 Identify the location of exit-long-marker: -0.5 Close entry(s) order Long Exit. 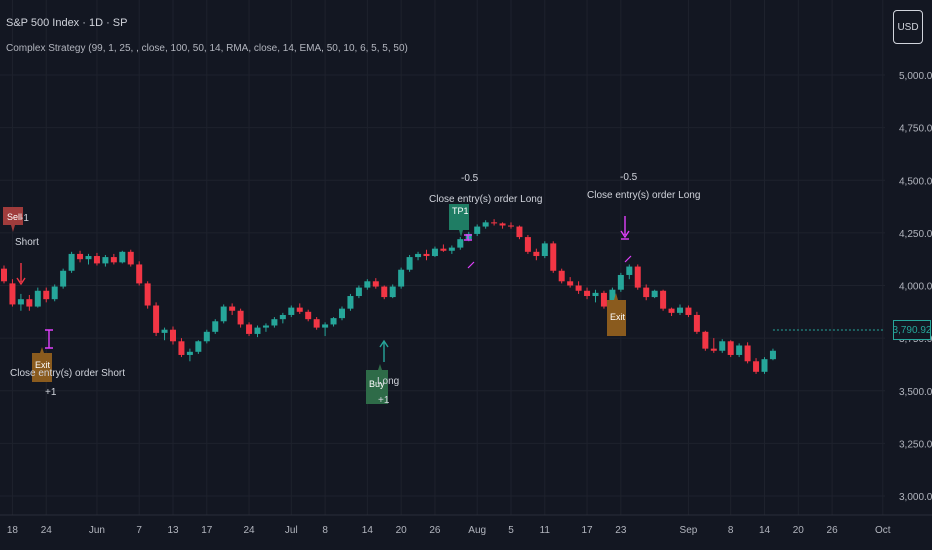
(643, 254).